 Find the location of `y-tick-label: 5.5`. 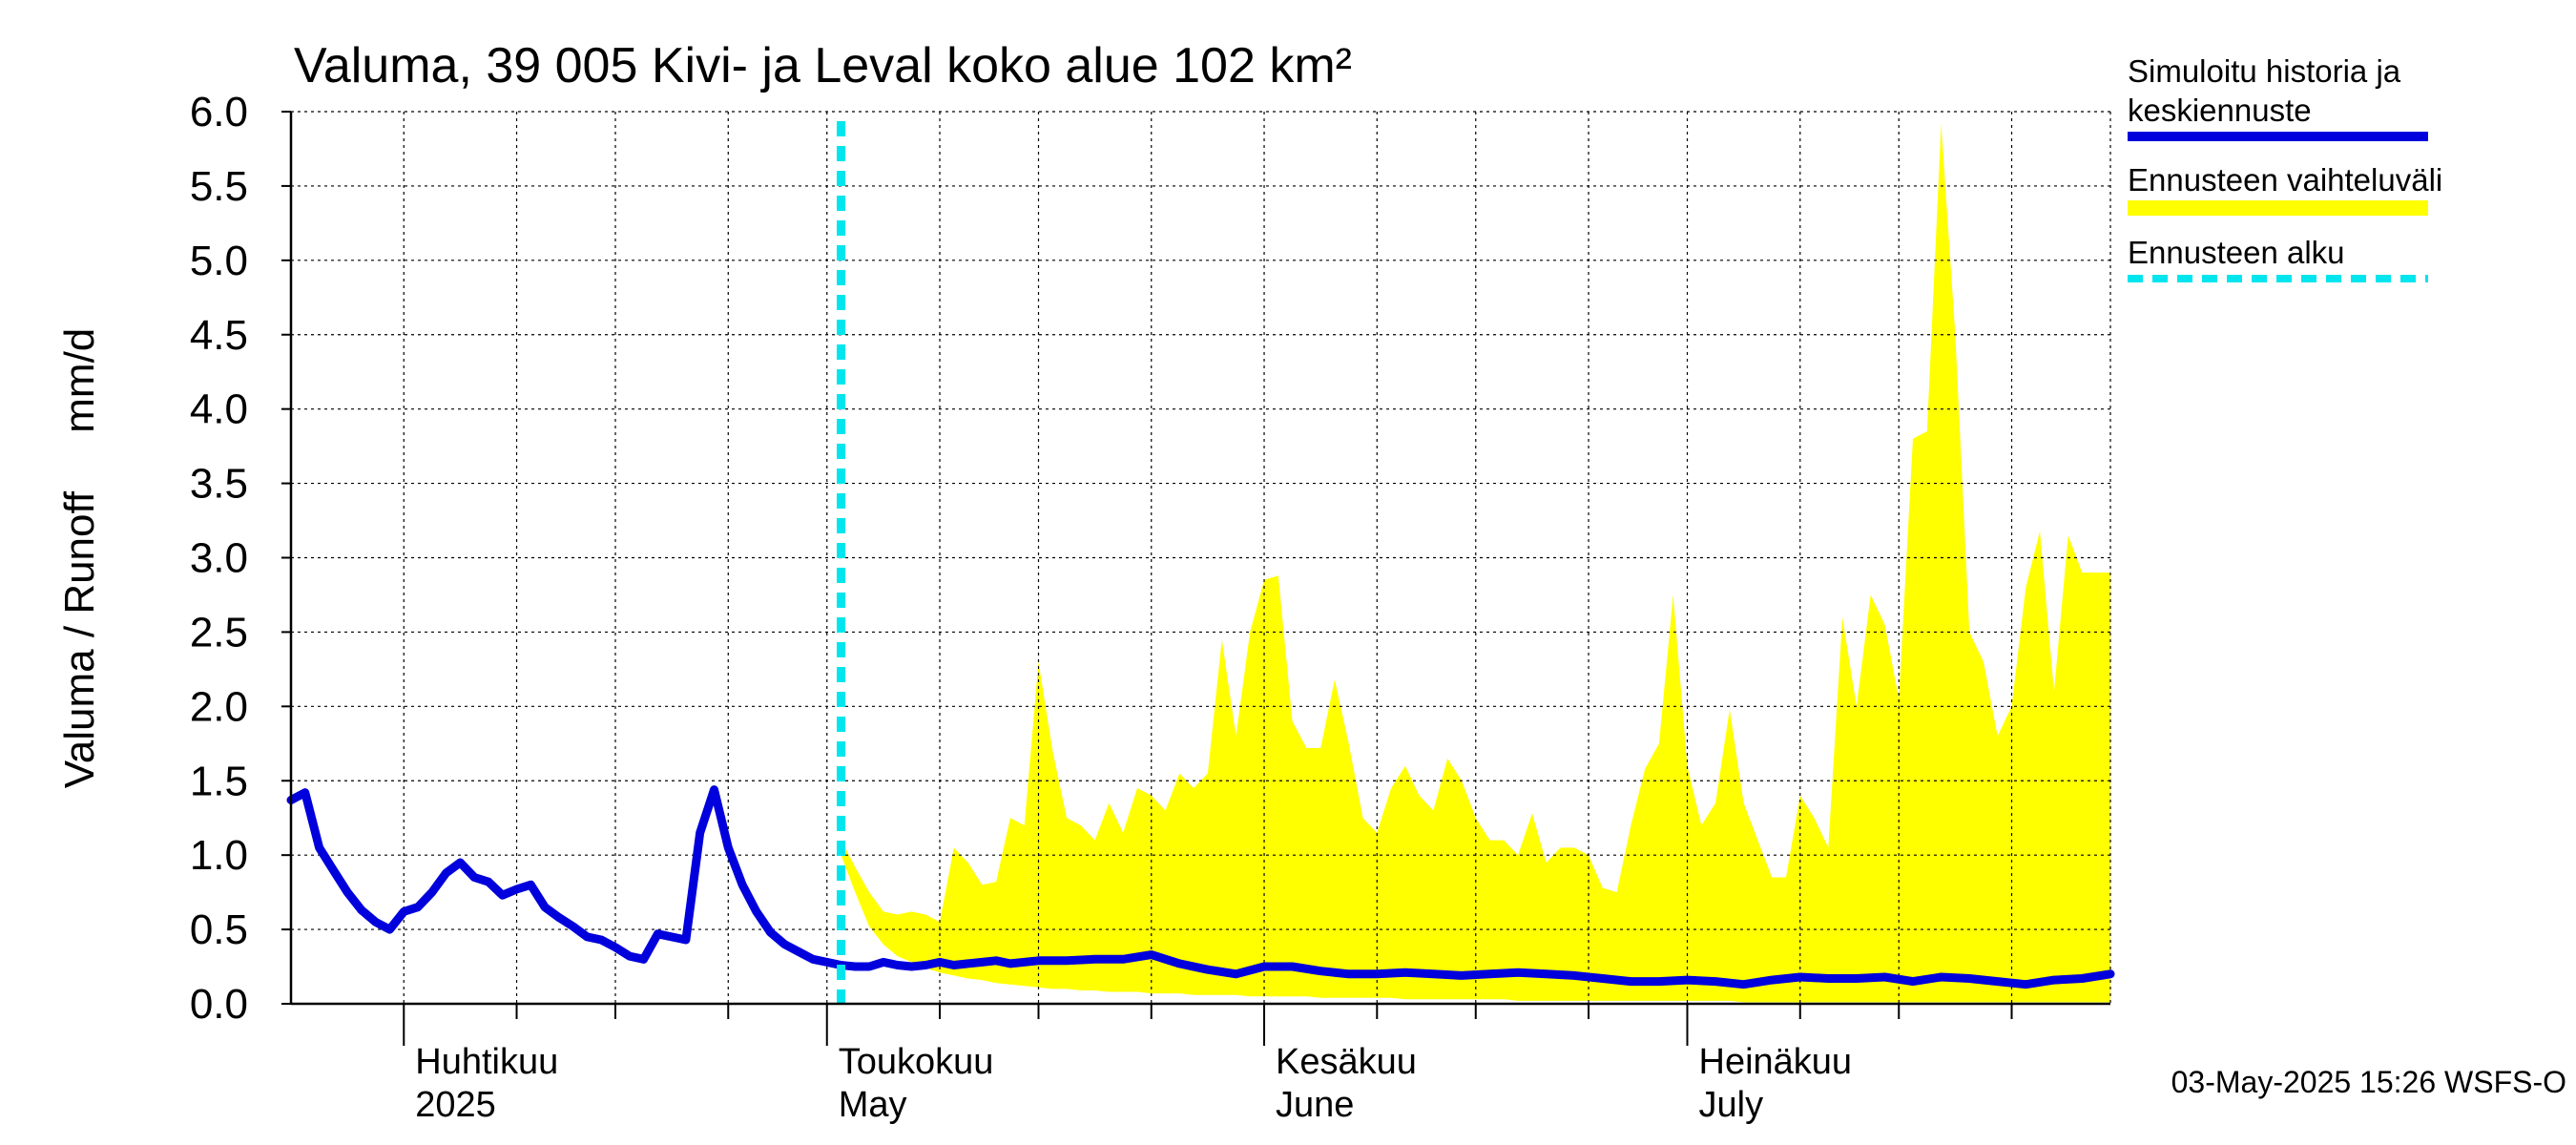

y-tick-label: 5.5 is located at coordinates (219, 186).